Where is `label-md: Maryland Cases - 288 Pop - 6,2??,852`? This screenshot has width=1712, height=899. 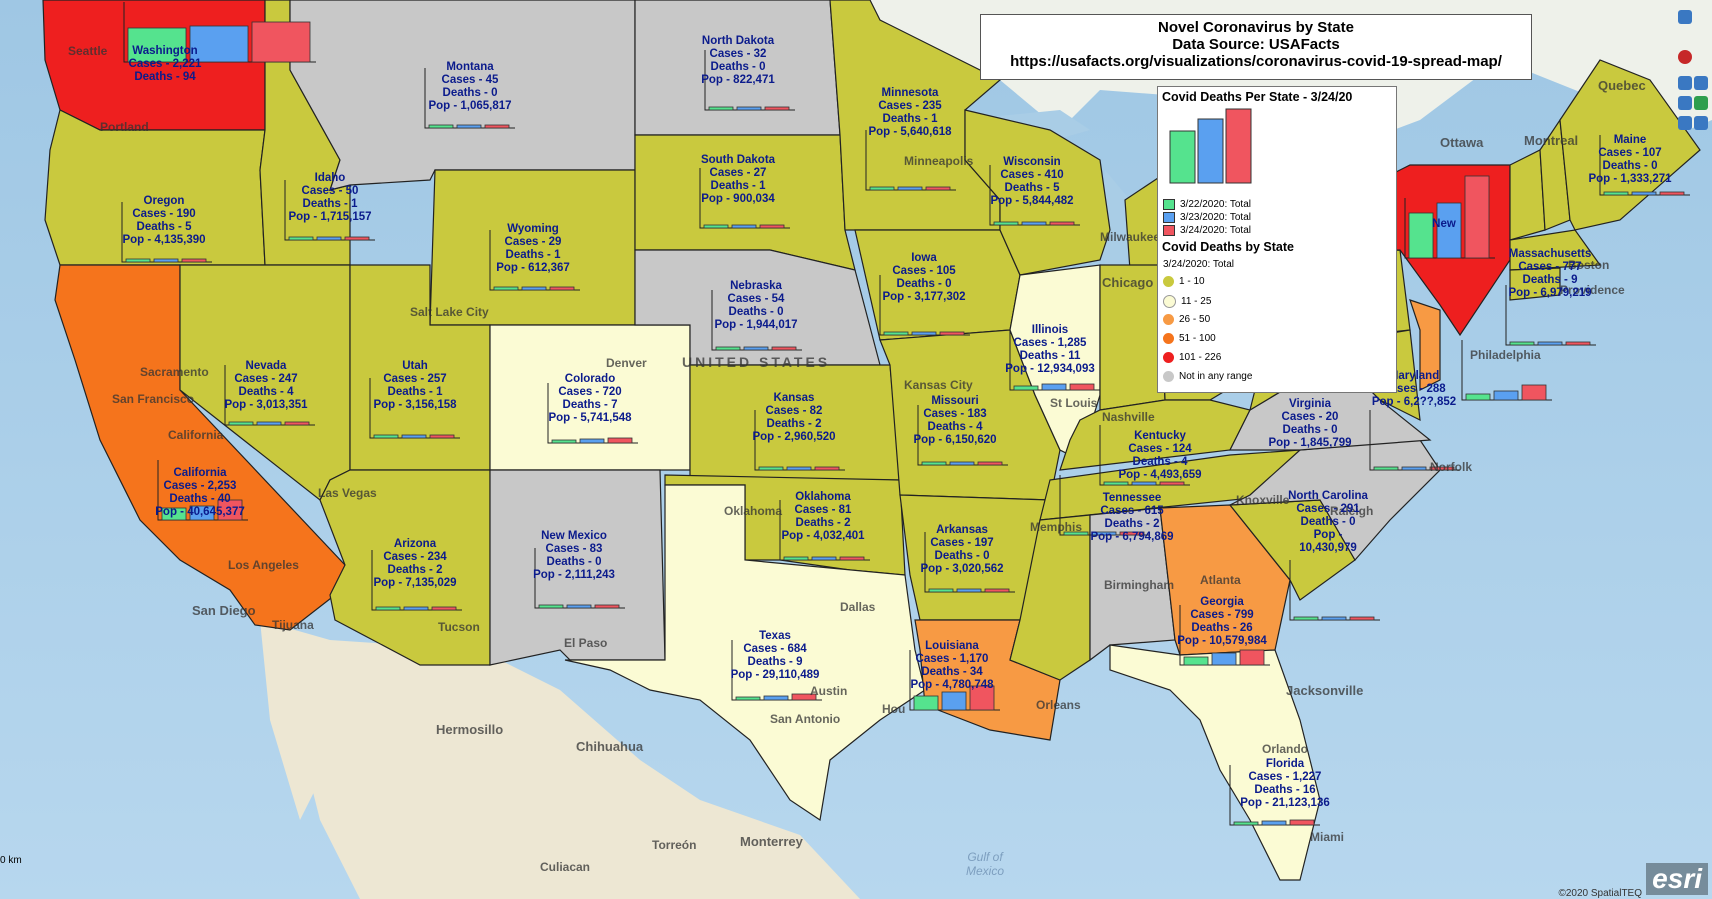
label-md: Maryland Cases - 288 Pop - 6,2??,852 is located at coordinates (1414, 389).